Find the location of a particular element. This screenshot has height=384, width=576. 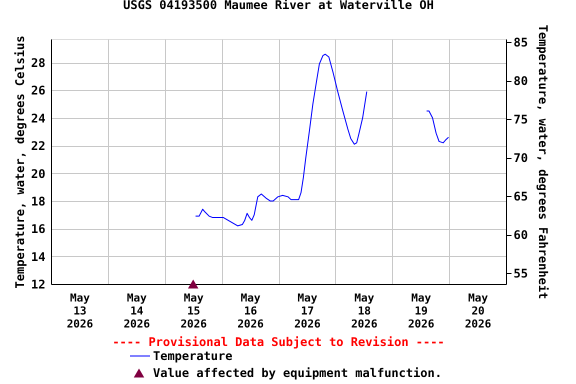

y2-tick-label: 70 is located at coordinates (521, 158).